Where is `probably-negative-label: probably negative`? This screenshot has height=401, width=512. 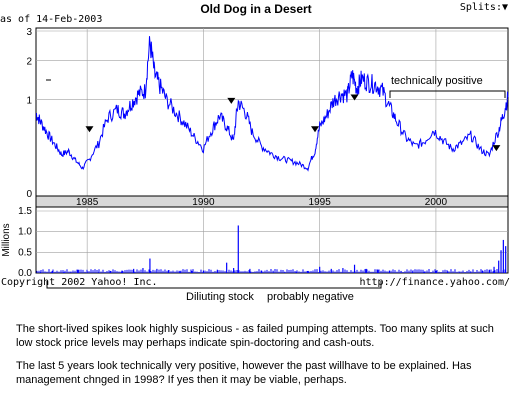 probably-negative-label: probably negative is located at coordinates (310, 297).